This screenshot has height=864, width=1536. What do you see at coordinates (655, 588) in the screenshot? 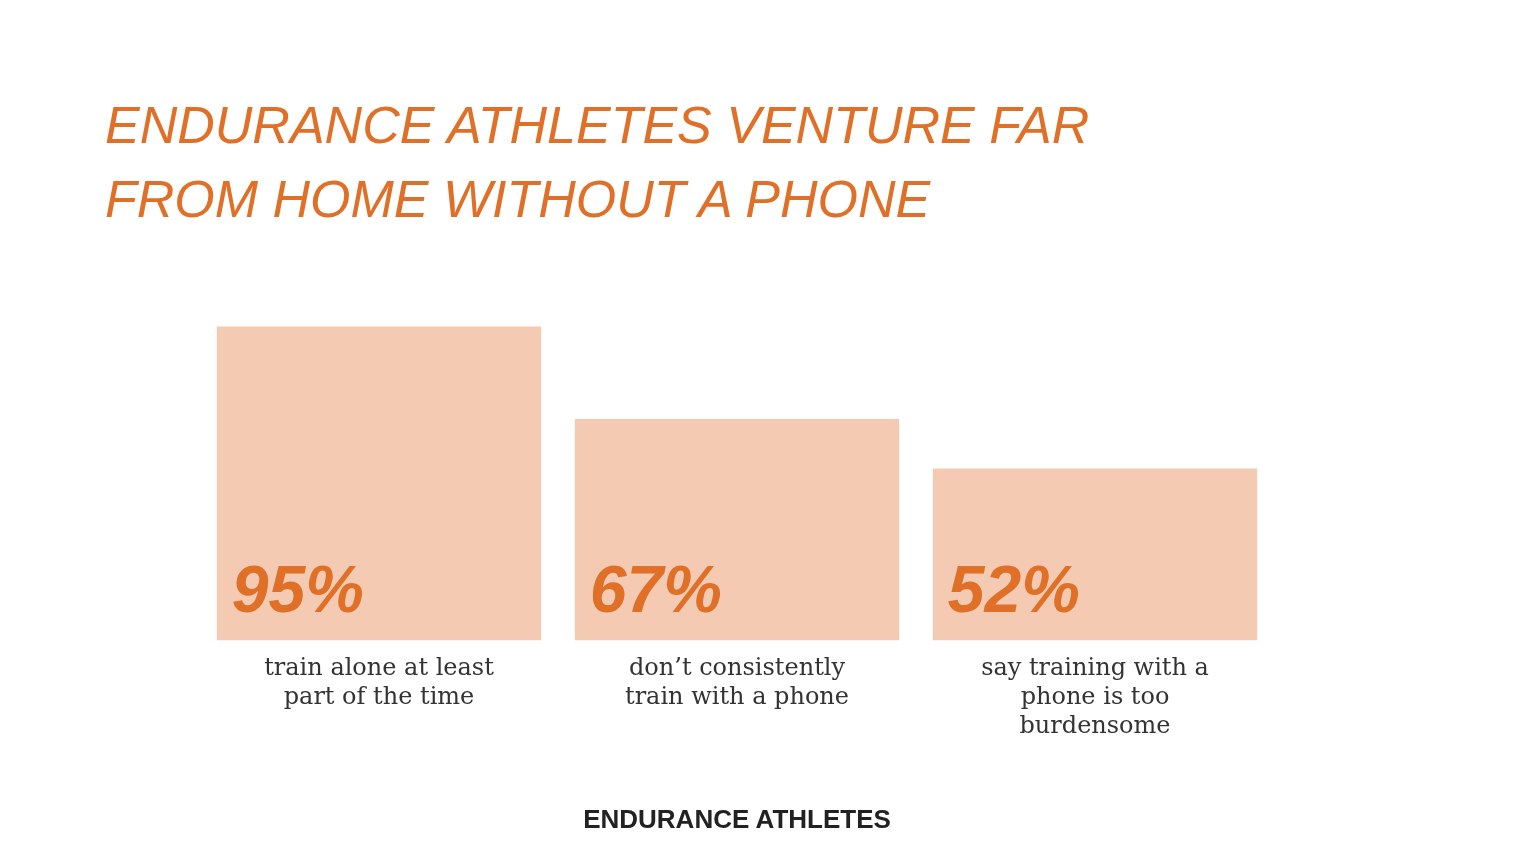
I see `data-label: 67%` at bounding box center [655, 588].